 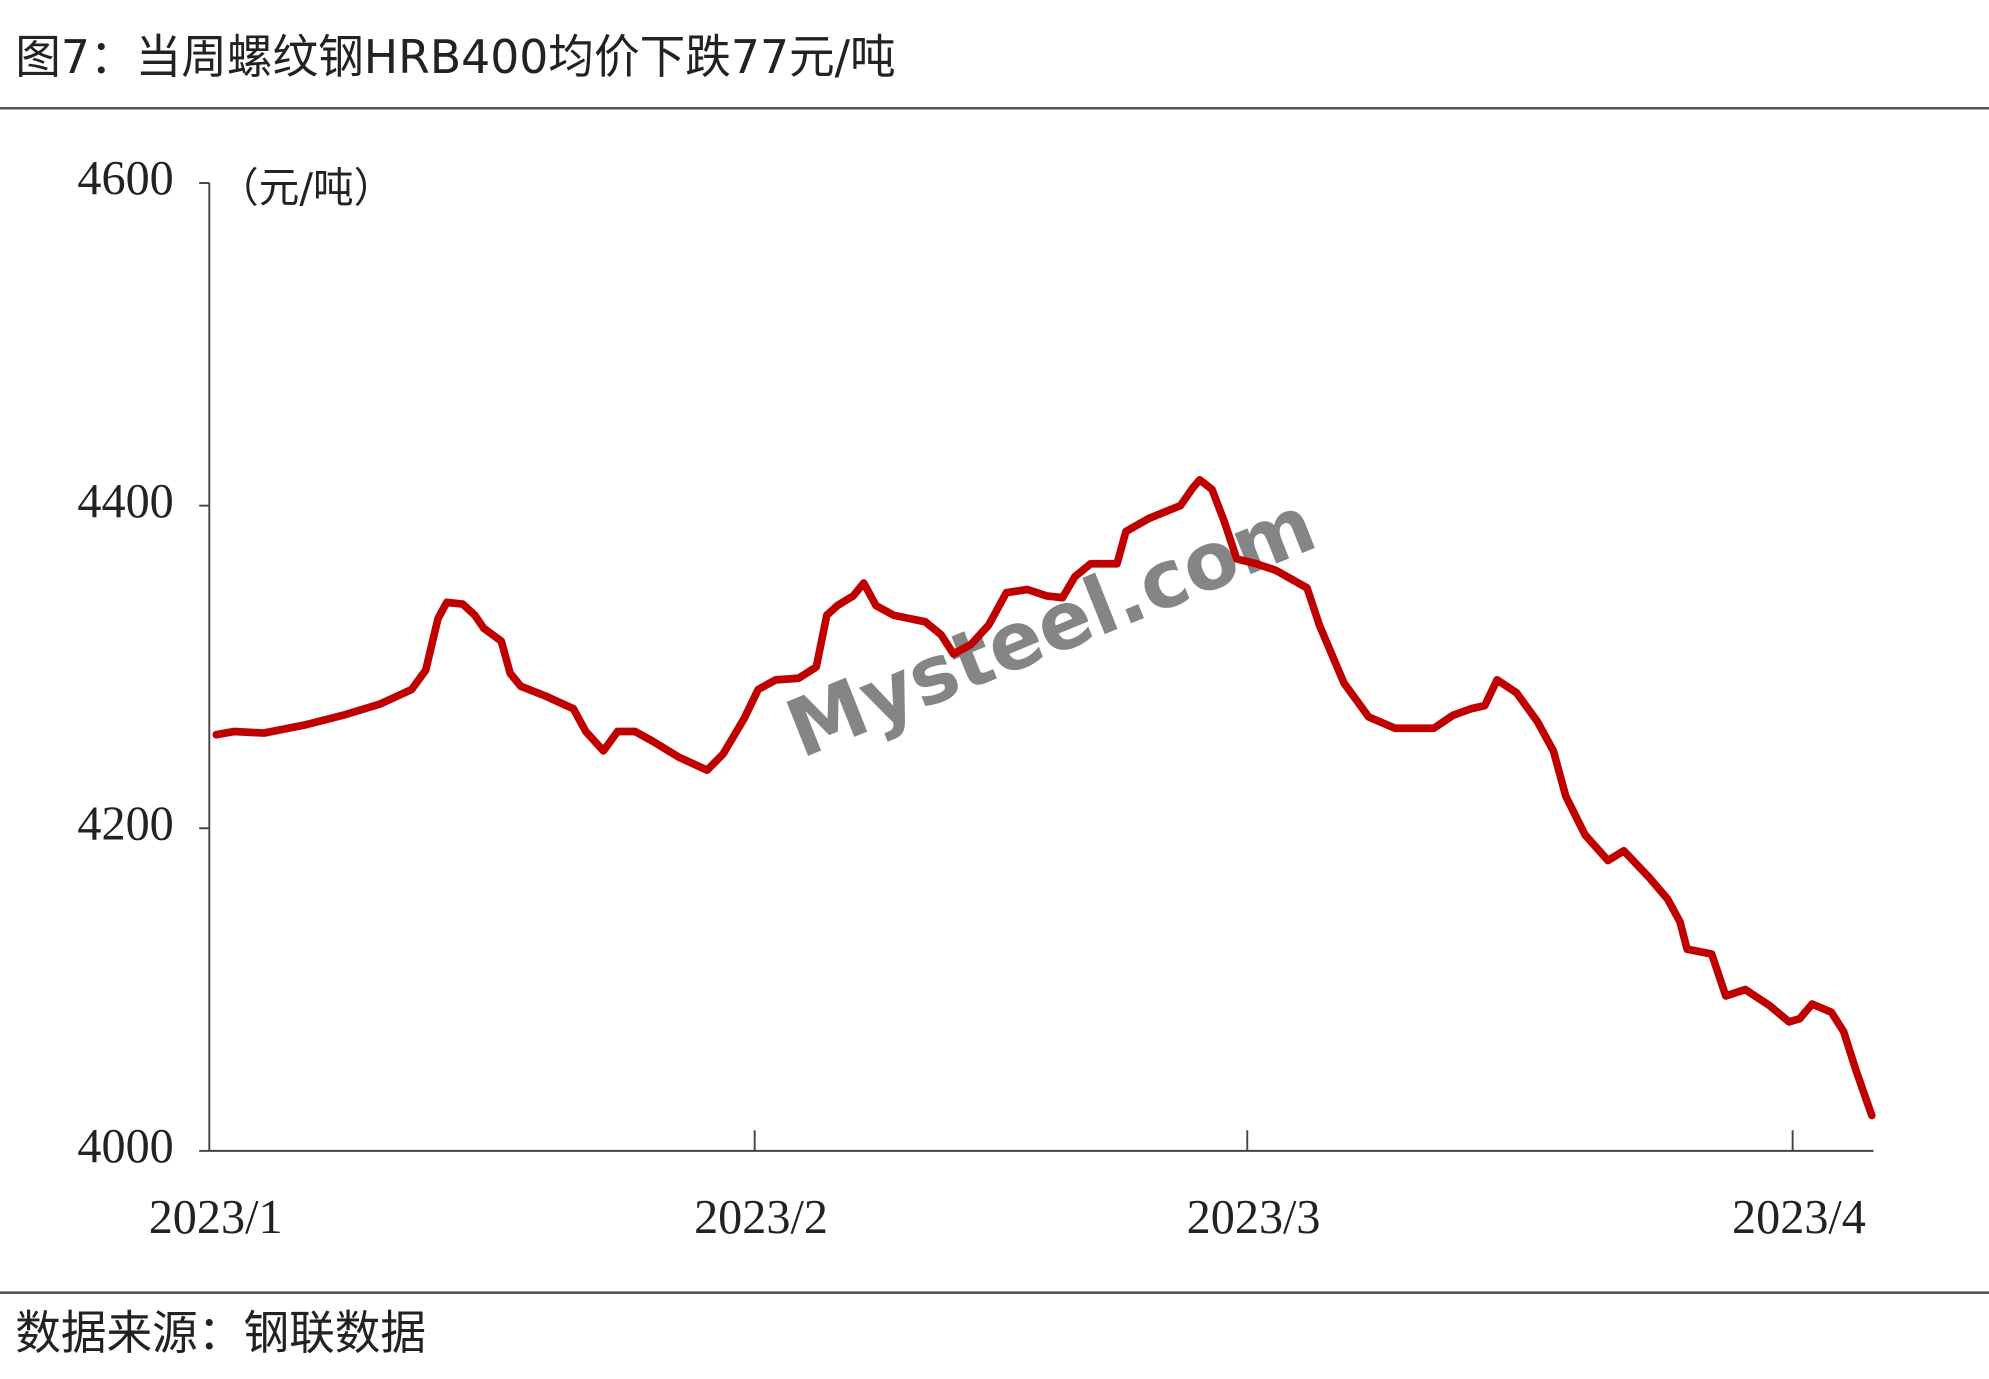 What do you see at coordinates (125, 178) in the screenshot?
I see `y-tick-label: 4600` at bounding box center [125, 178].